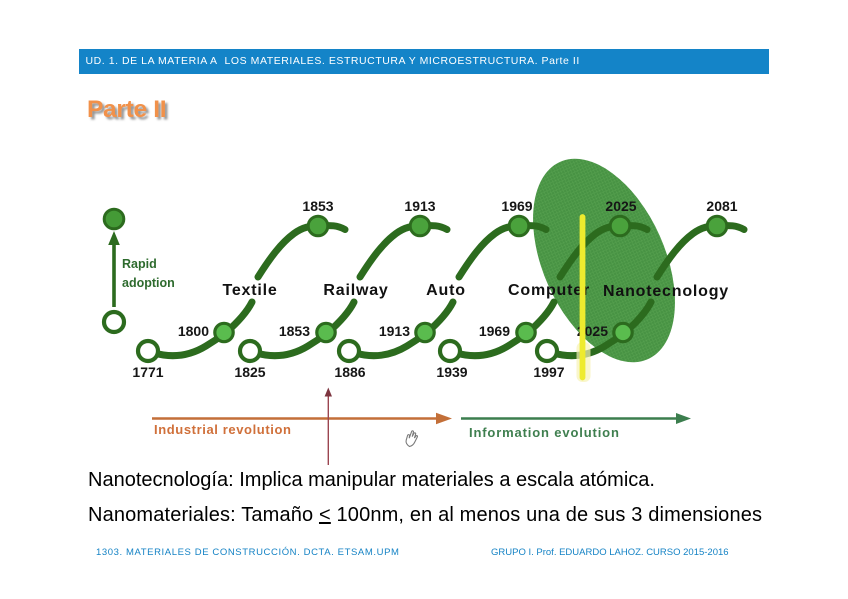 The image size is (848, 599). I want to click on svg-text: 1997, so click(548, 372).